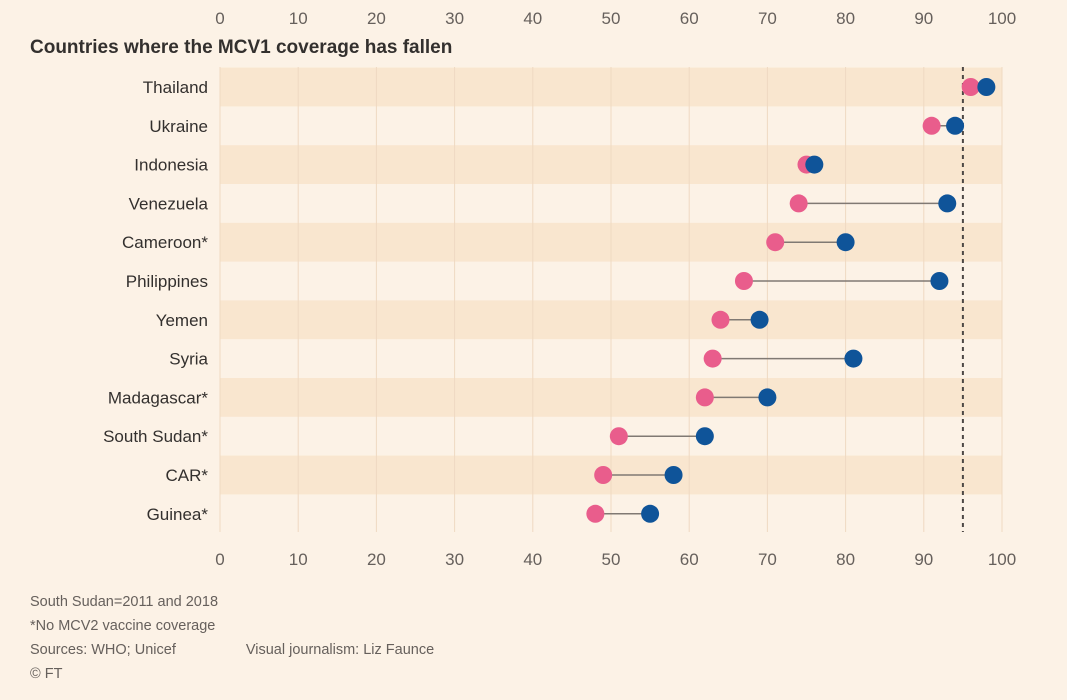  I want to click on x-tick-label-top: 70, so click(767, 18).